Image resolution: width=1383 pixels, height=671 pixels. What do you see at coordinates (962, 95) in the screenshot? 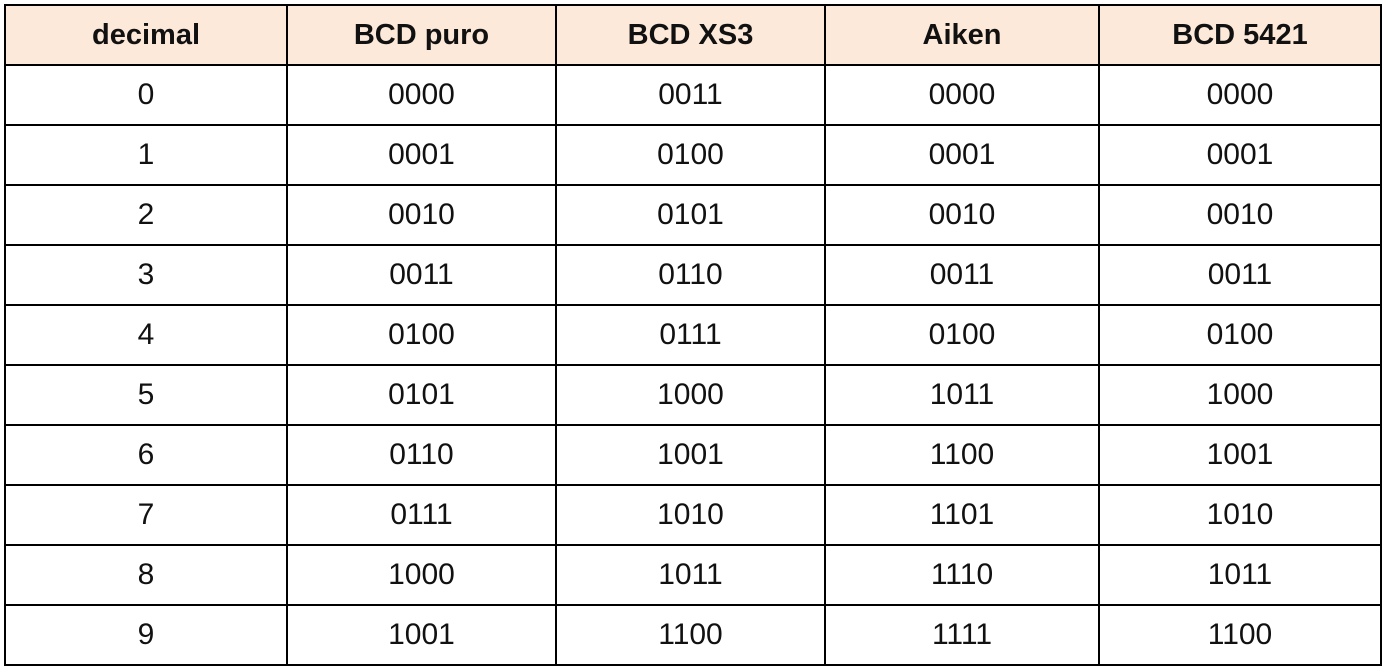
I see `cell-aiken: 0000` at bounding box center [962, 95].